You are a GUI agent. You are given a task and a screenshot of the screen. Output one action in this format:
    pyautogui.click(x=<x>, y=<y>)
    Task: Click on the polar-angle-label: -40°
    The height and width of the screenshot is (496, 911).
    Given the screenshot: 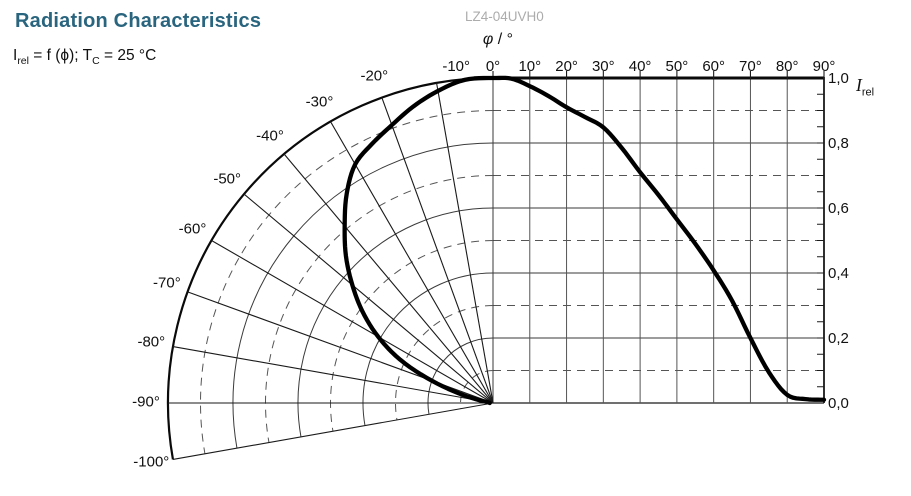 What is the action you would take?
    pyautogui.click(x=270, y=136)
    